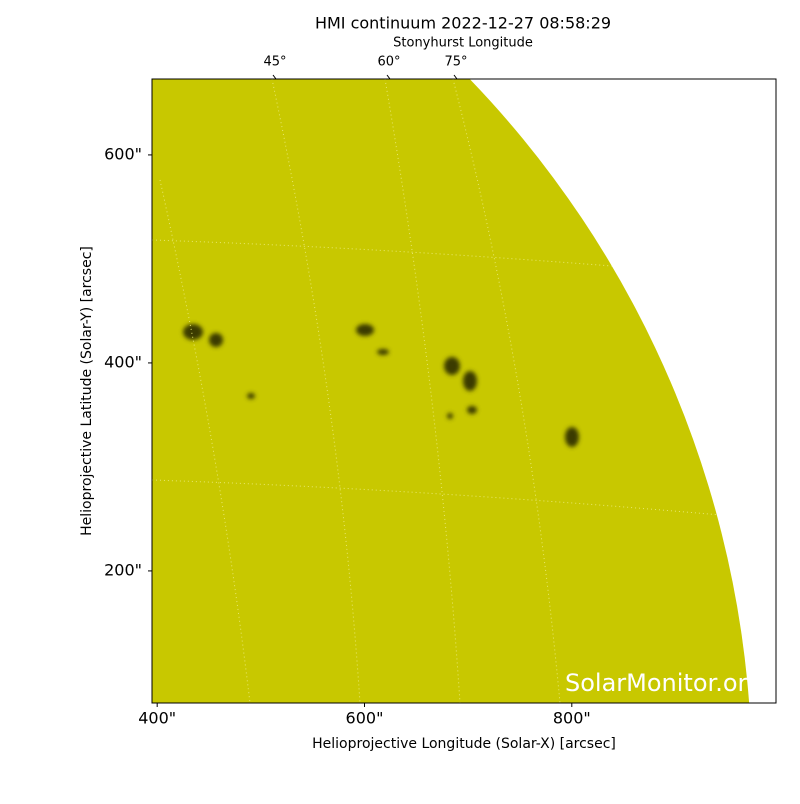  I want to click on chart-title: HMI continuum 2022-12-27 08:58:29, so click(463, 23).